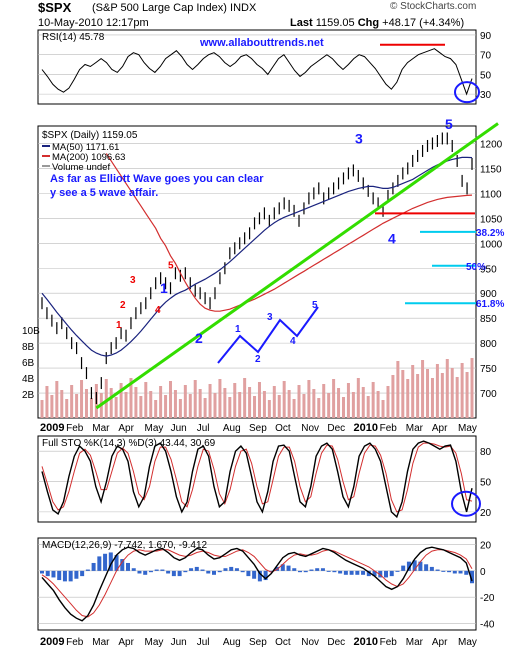  What do you see at coordinates (258, 359) in the screenshot?
I see `wave-schematic-label: 2` at bounding box center [258, 359].